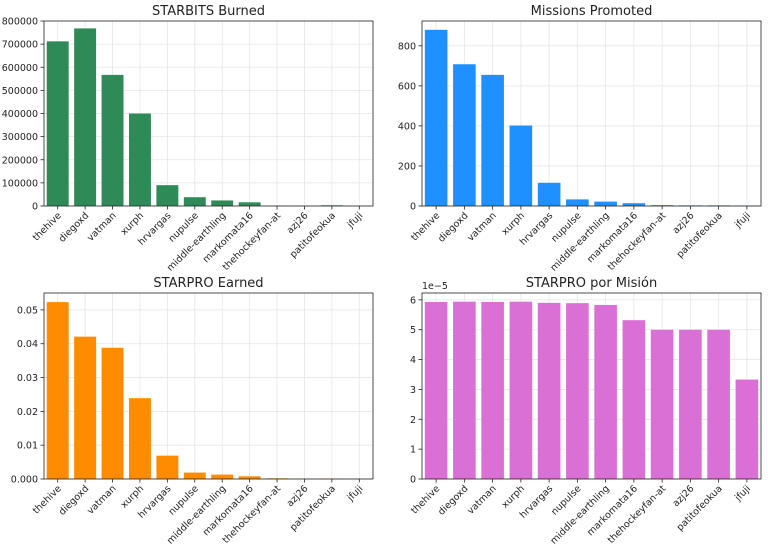 Image resolution: width=768 pixels, height=547 pixels. I want to click on chart-title: STARPRO Earned, so click(208, 283).